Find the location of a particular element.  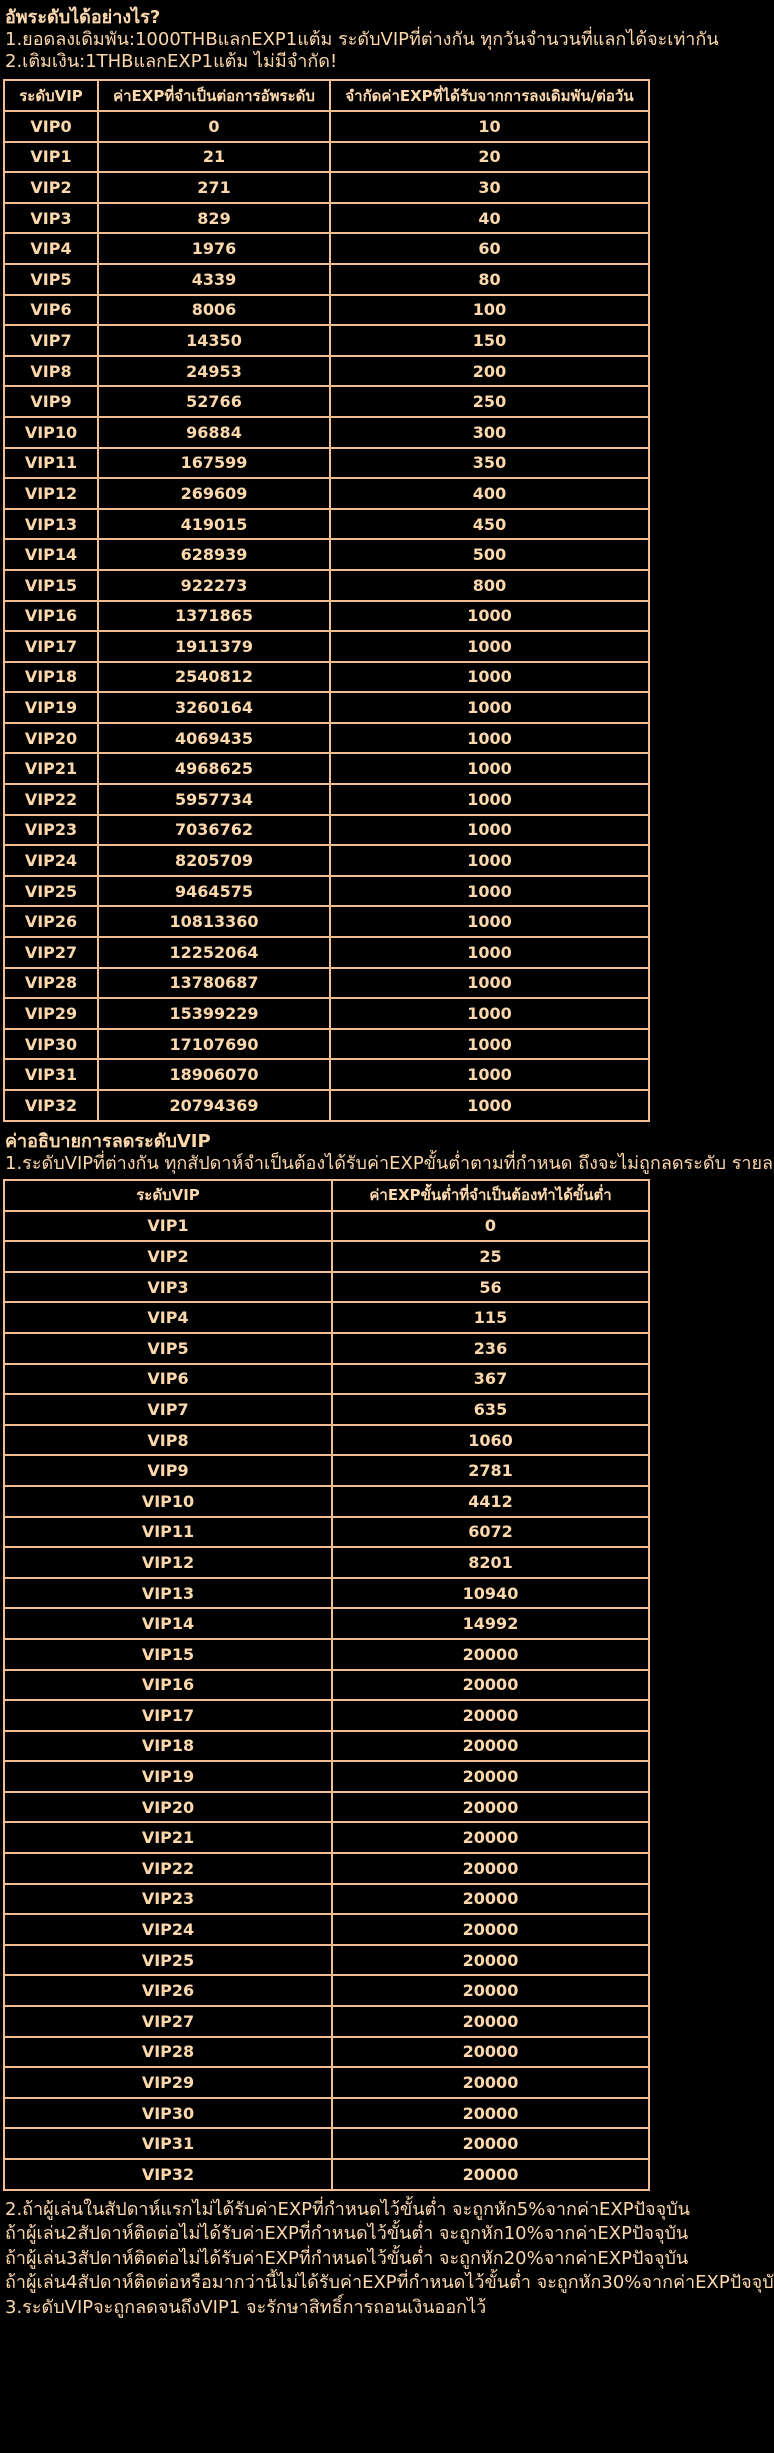

exp-value-cell: 450 is located at coordinates (489, 524).